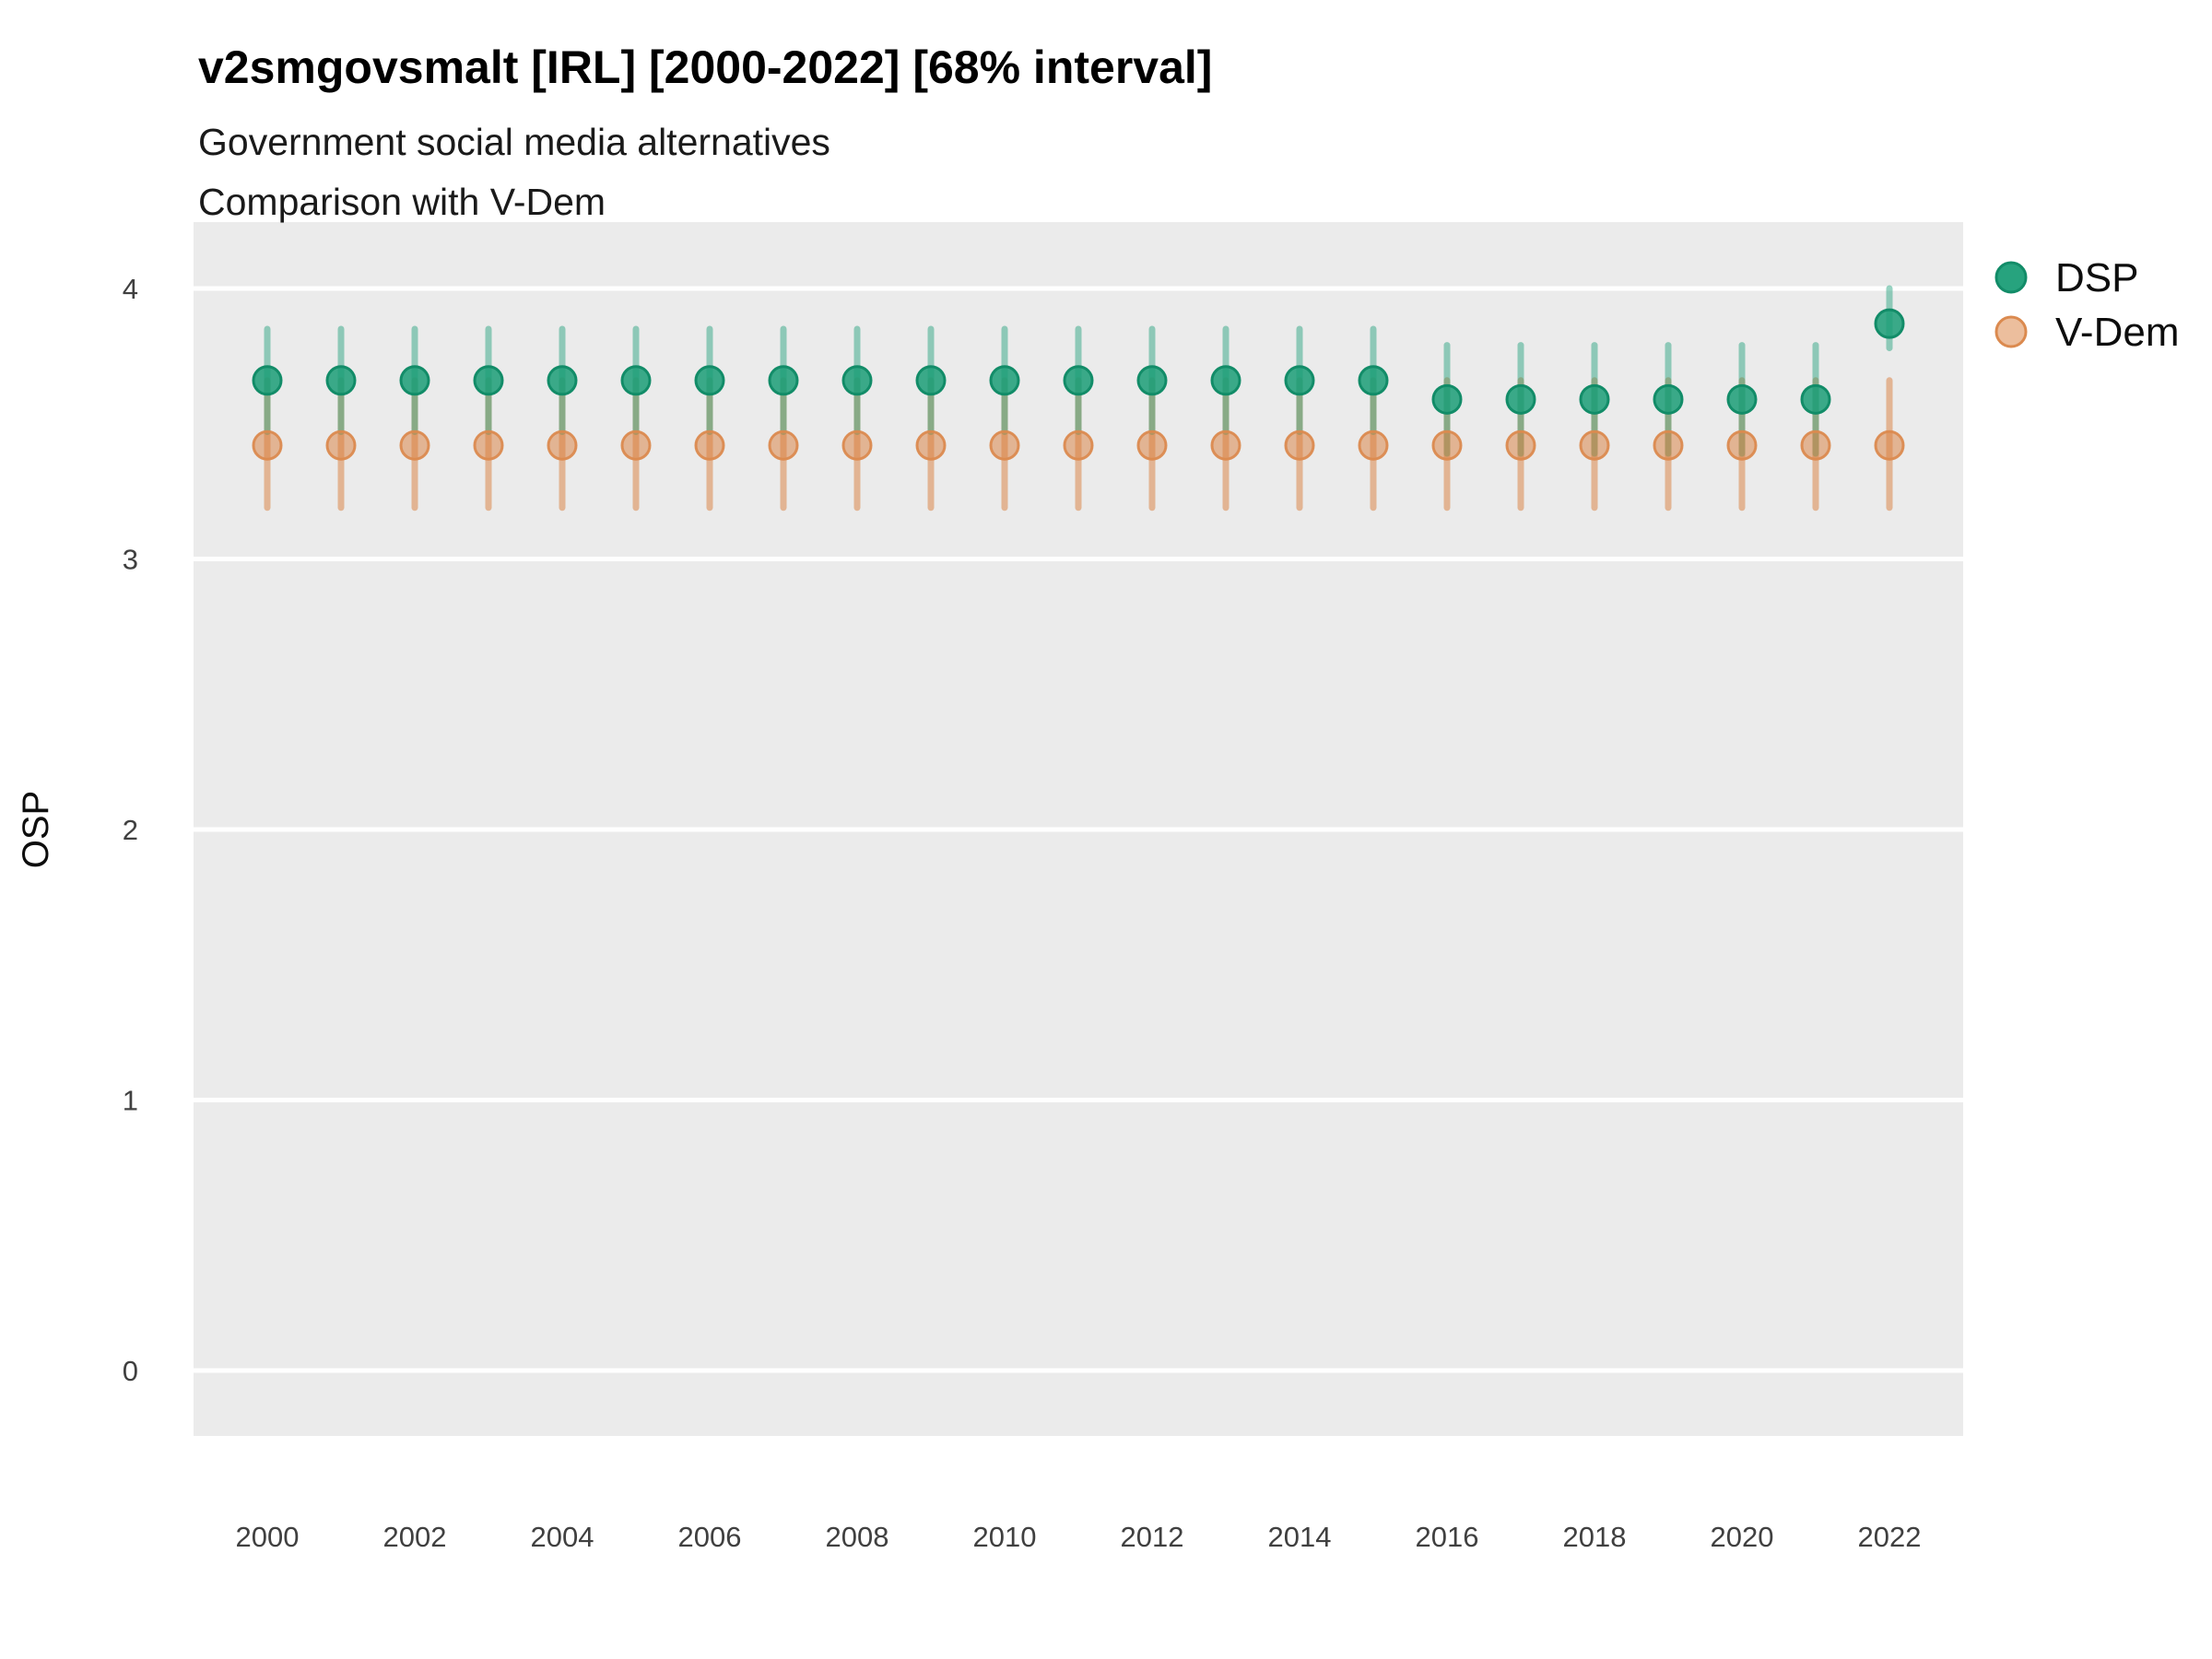  Describe the element at coordinates (1815, 399) in the screenshot. I see `dsp-point-2021` at that location.